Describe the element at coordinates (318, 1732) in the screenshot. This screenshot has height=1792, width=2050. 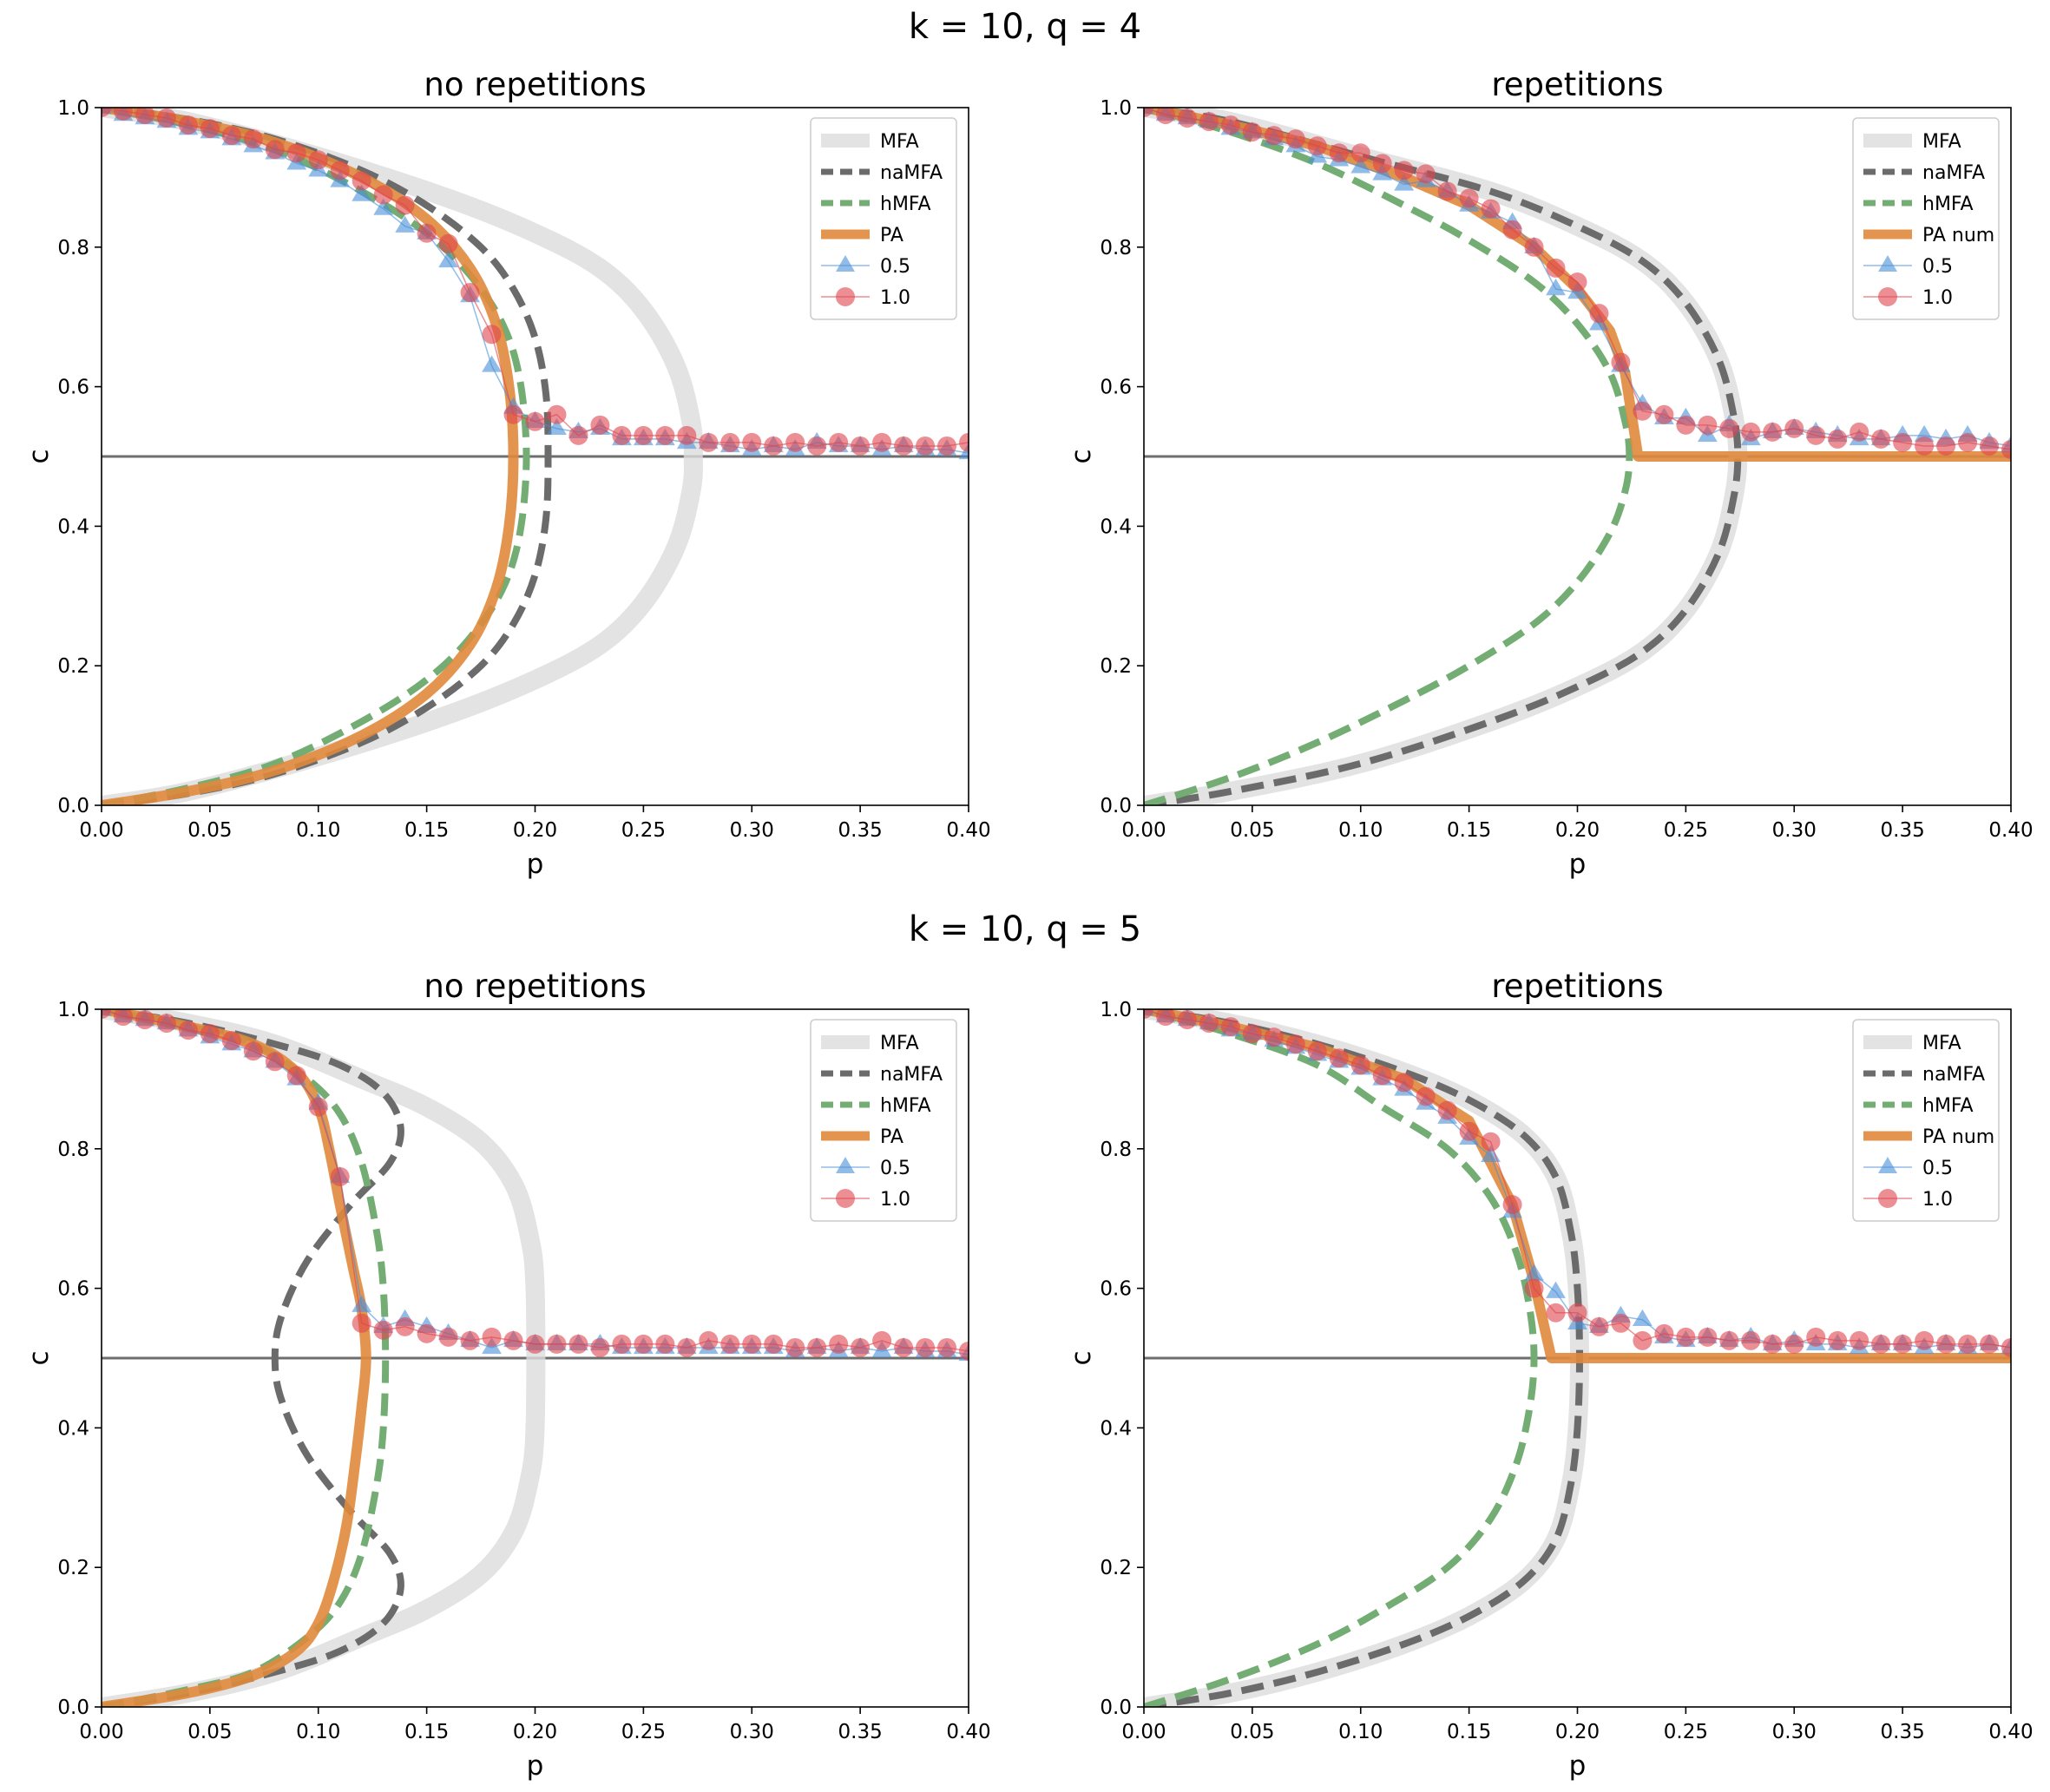
I see `x-tick-label: 0.10` at that location.